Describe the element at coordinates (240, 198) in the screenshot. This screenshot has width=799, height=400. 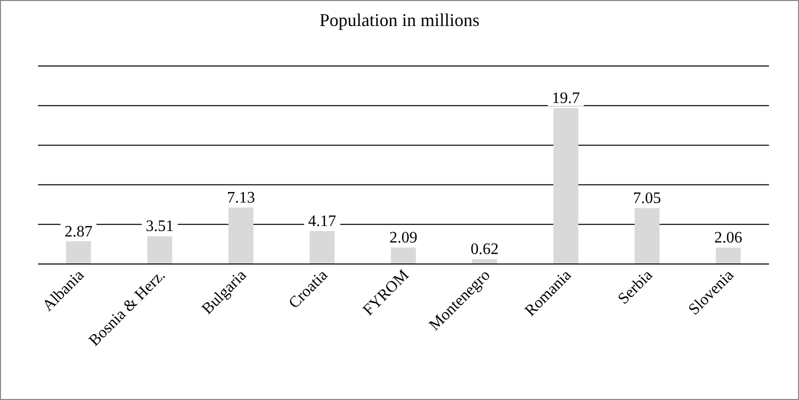
I see `data-label: 7.13` at that location.